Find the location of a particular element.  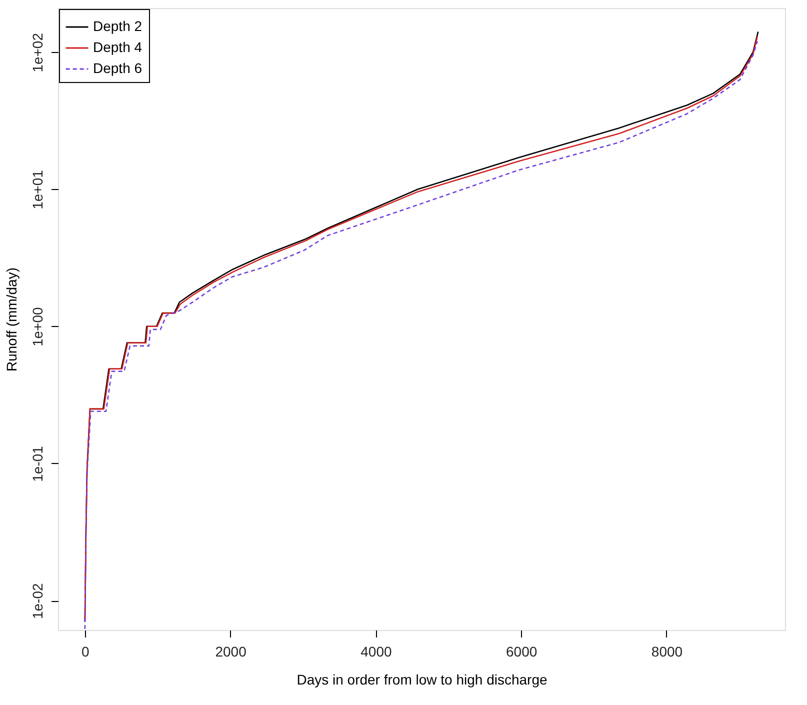

y-tick-label: 1e+02 is located at coordinates (38, 52).